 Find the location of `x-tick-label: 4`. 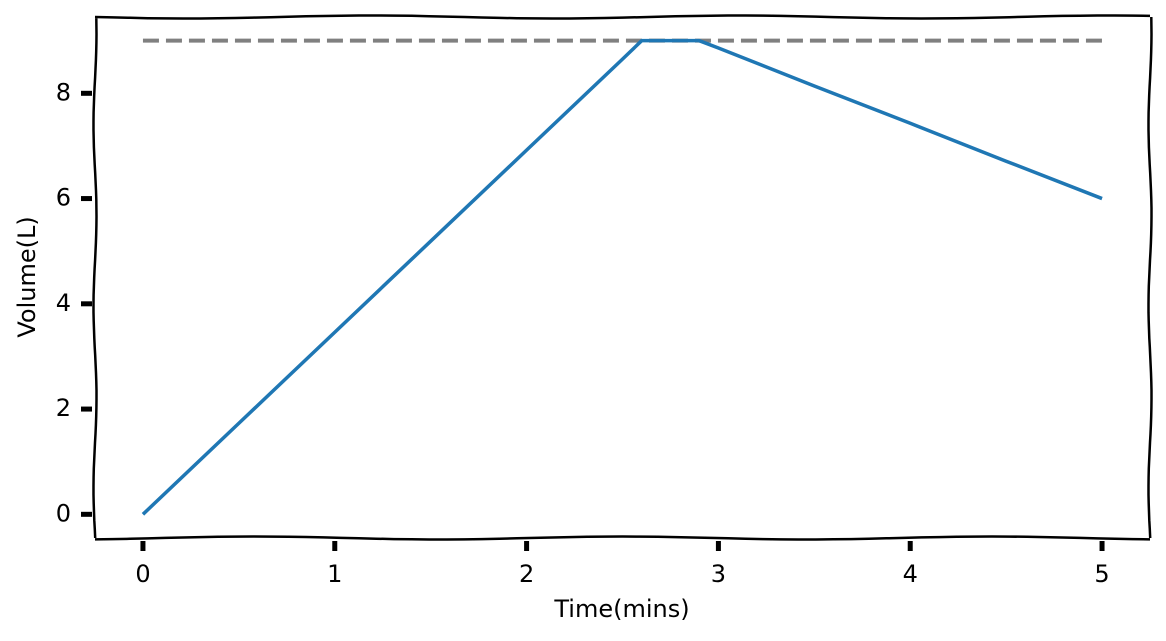

x-tick-label: 4 is located at coordinates (910, 574).